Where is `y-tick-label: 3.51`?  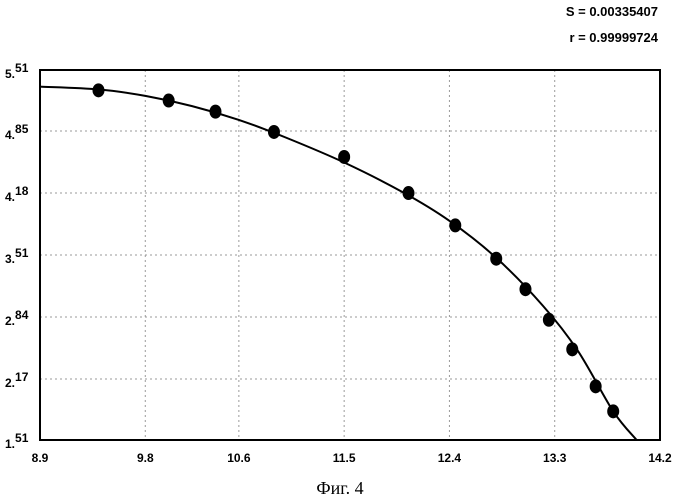
y-tick-label: 3.51 is located at coordinates (17, 256).